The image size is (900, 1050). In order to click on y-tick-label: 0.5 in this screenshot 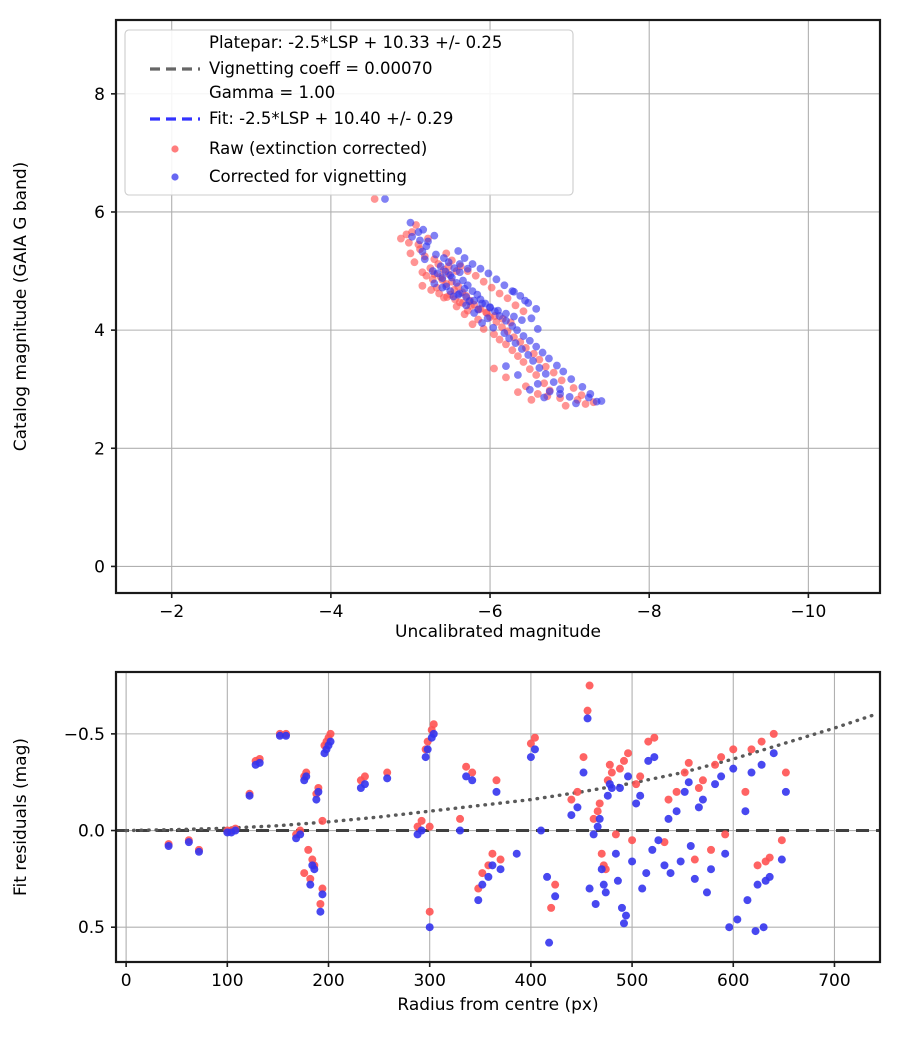, I will do `click(91, 928)`.